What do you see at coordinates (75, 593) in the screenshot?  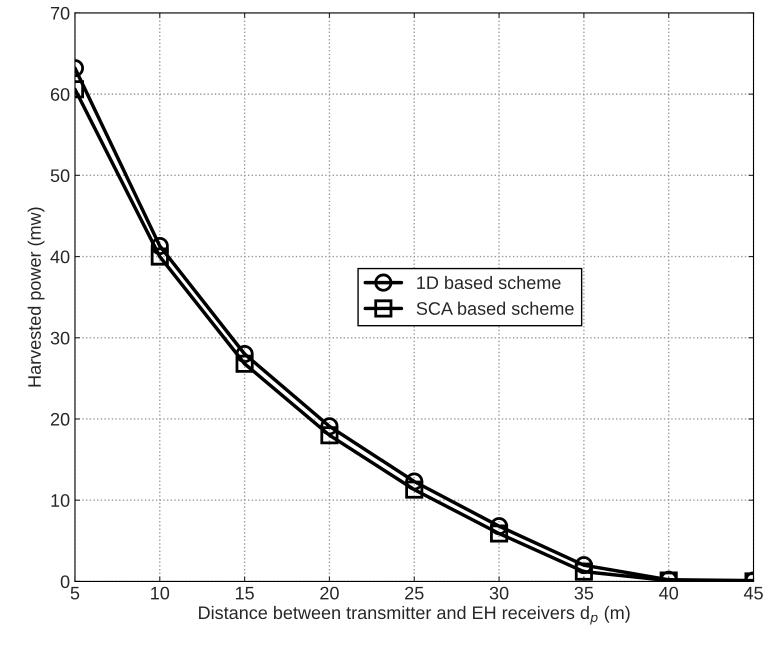 I see `x-tick-label: 5` at bounding box center [75, 593].